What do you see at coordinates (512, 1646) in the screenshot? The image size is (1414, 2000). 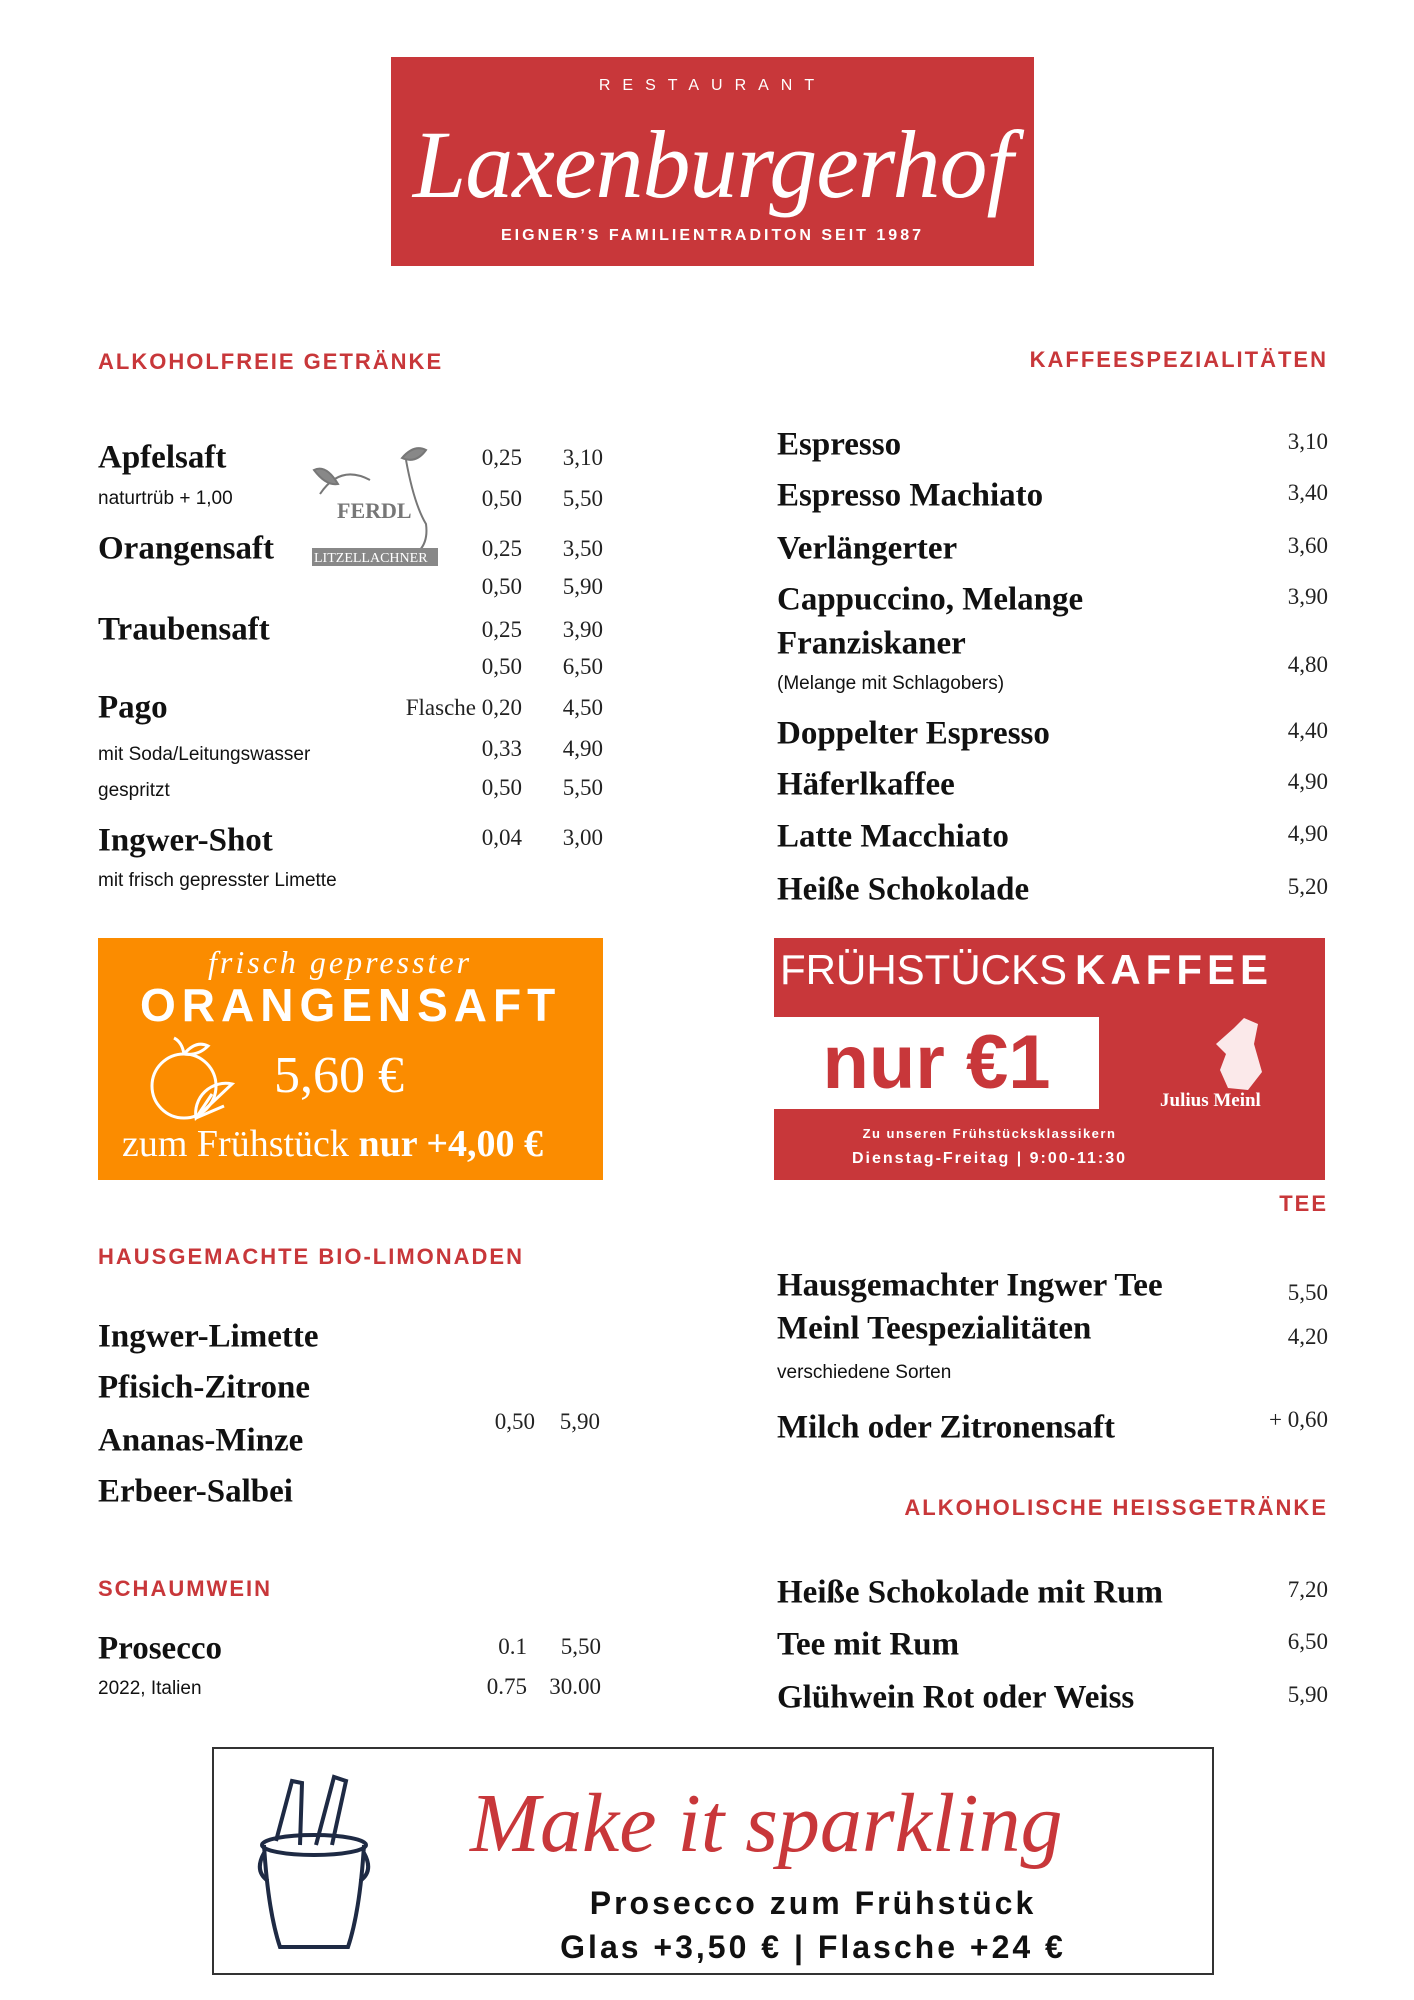 I see `item-volume: 0.1` at bounding box center [512, 1646].